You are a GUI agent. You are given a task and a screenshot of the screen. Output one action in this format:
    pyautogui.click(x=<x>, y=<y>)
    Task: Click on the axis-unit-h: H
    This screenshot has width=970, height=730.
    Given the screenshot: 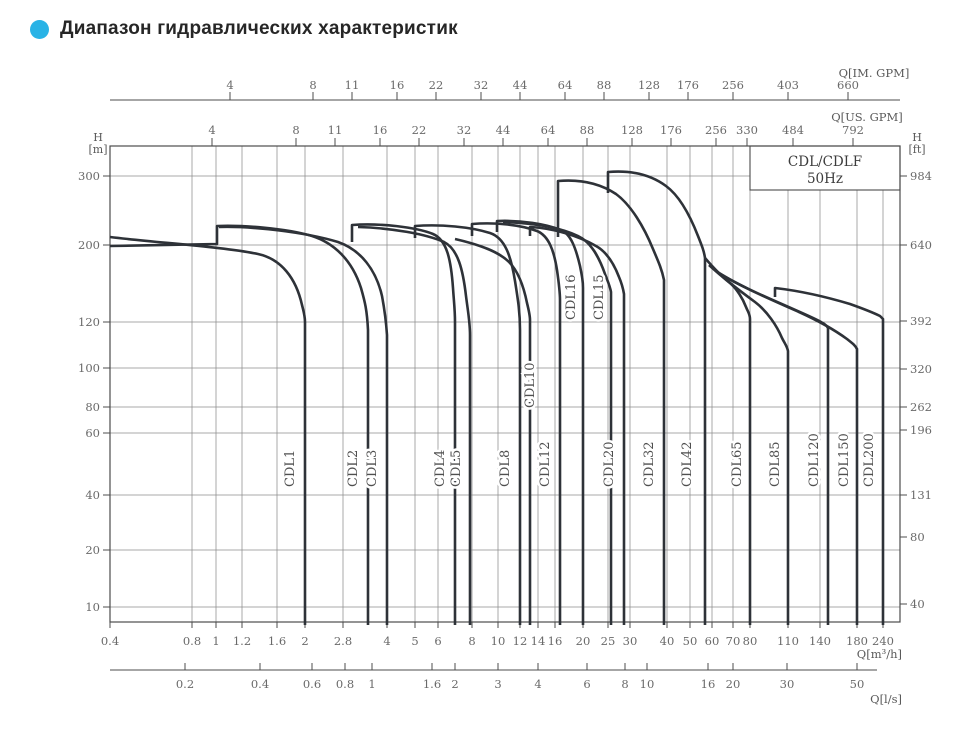 What is the action you would take?
    pyautogui.click(x=98, y=137)
    